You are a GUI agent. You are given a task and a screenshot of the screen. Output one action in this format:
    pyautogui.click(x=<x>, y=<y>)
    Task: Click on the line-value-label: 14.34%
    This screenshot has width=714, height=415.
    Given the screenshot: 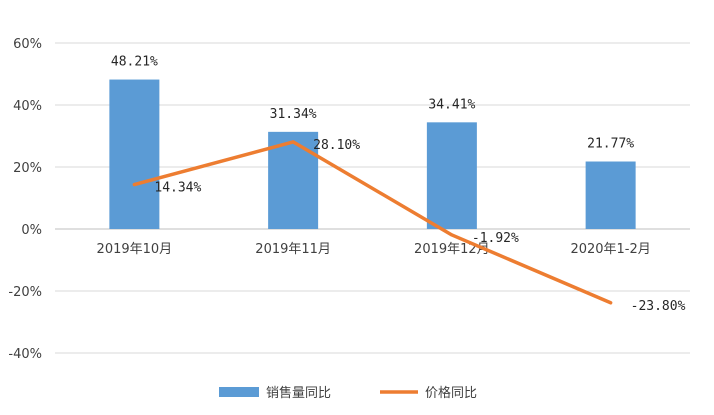 What is the action you would take?
    pyautogui.click(x=177, y=188)
    